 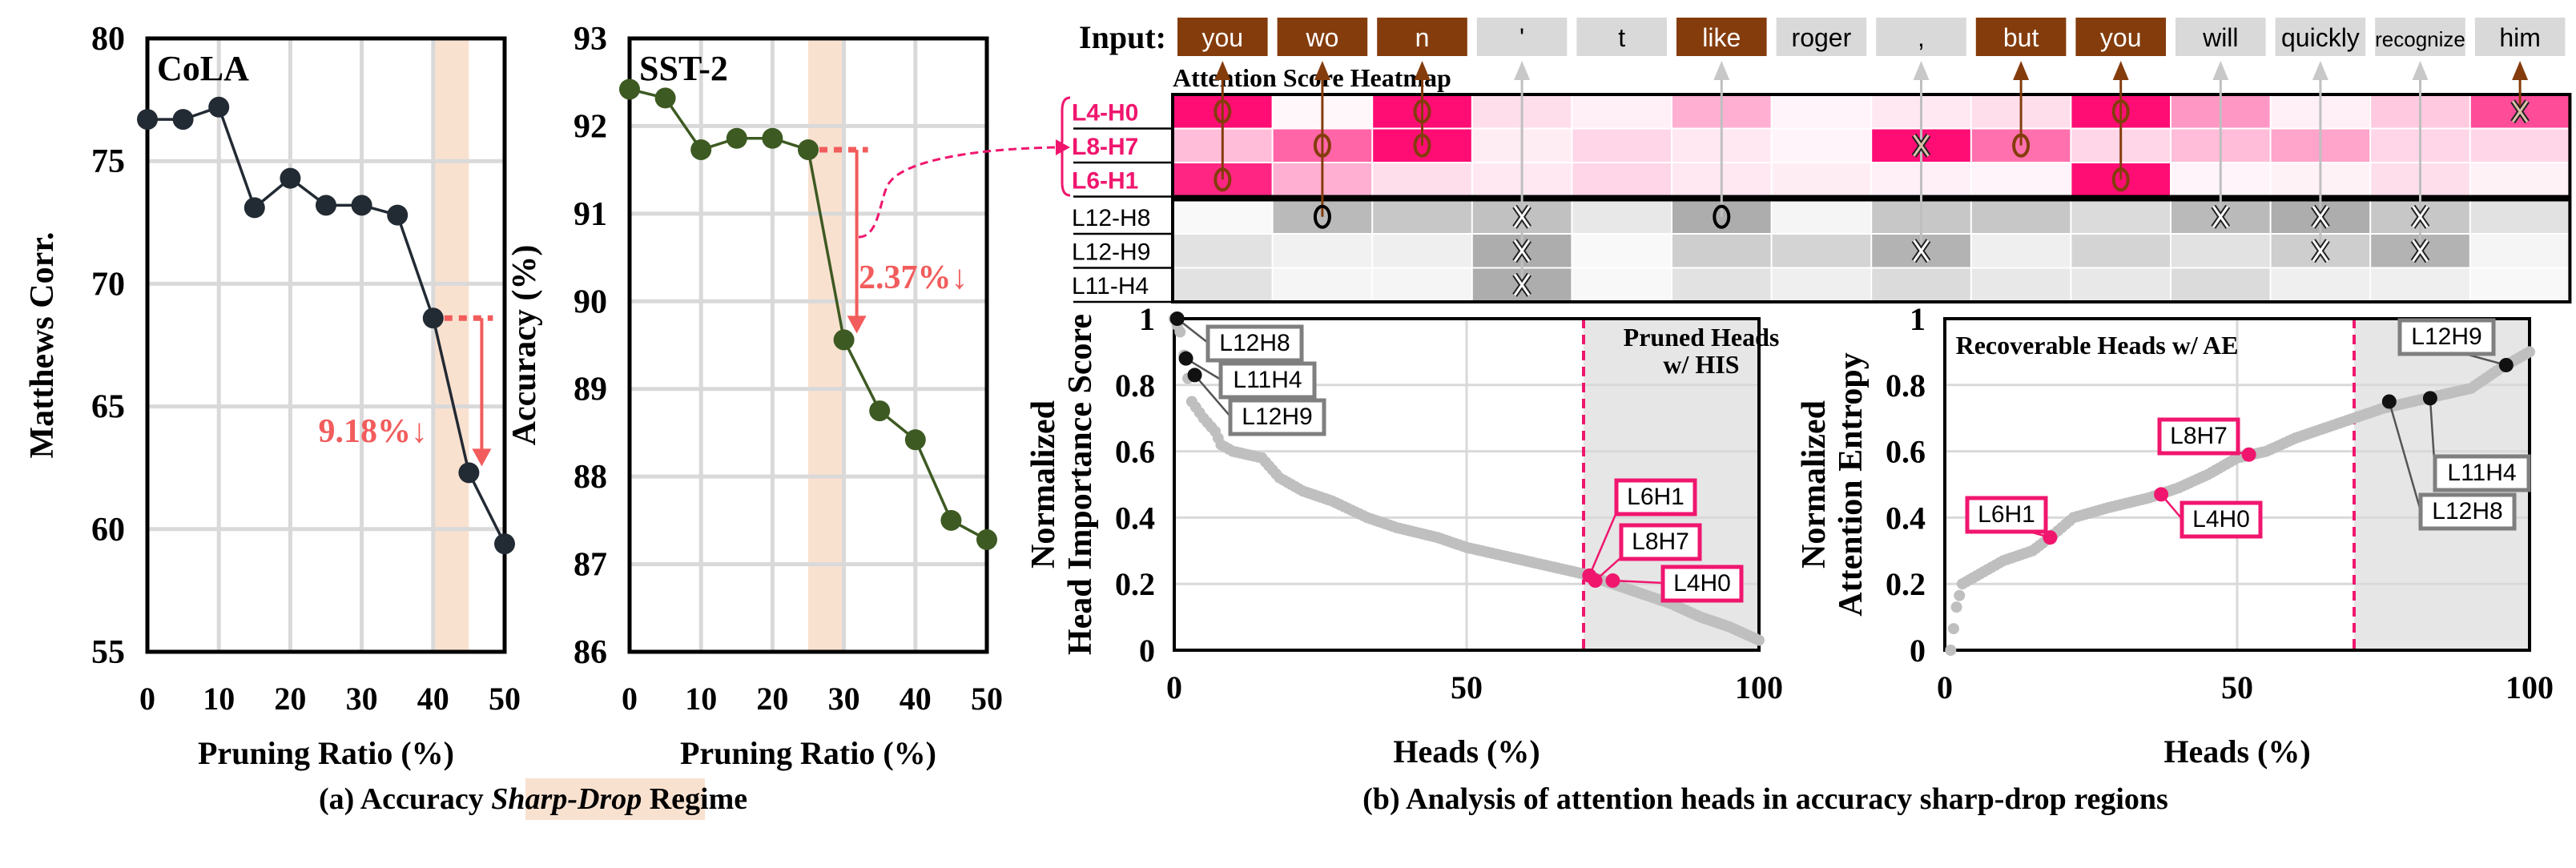 What do you see at coordinates (958, 192) in the screenshot?
I see `link-dashed-curve` at bounding box center [958, 192].